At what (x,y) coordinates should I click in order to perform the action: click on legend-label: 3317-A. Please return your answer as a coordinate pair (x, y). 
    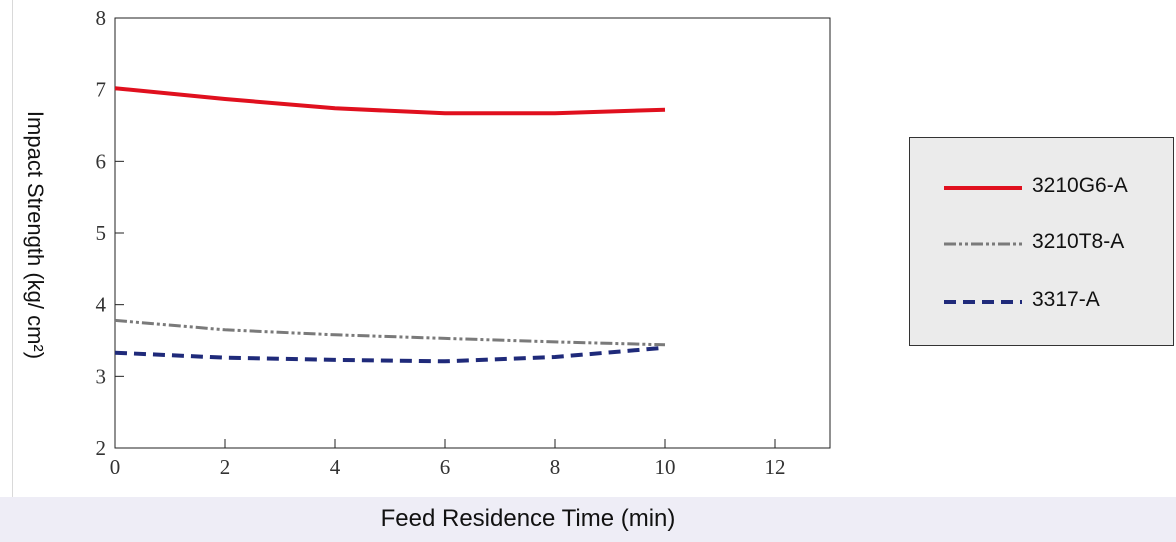
    Looking at the image, I should click on (1066, 299).